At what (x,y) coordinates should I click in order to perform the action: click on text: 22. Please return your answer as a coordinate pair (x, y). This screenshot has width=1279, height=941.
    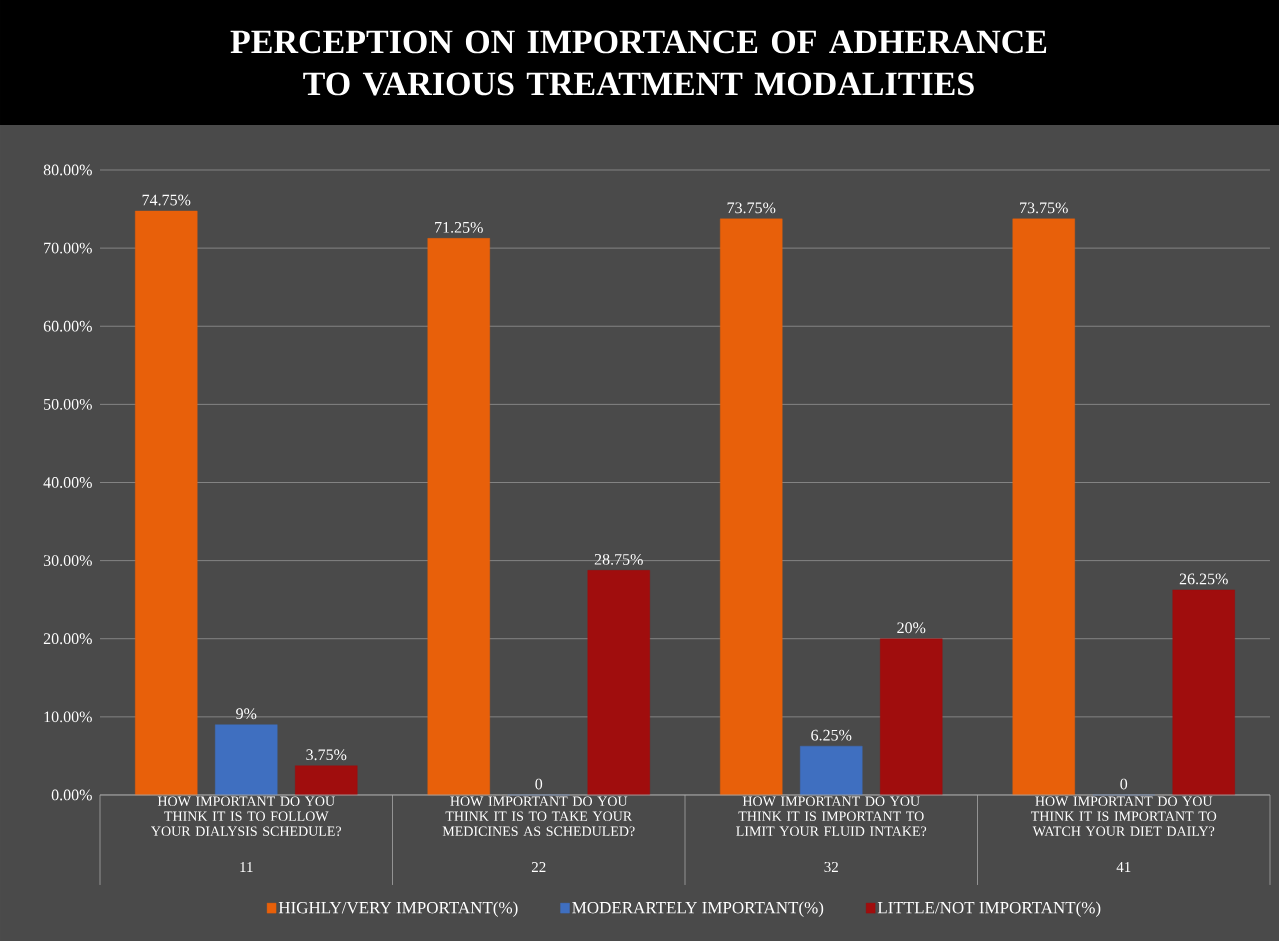
    Looking at the image, I should click on (538, 867).